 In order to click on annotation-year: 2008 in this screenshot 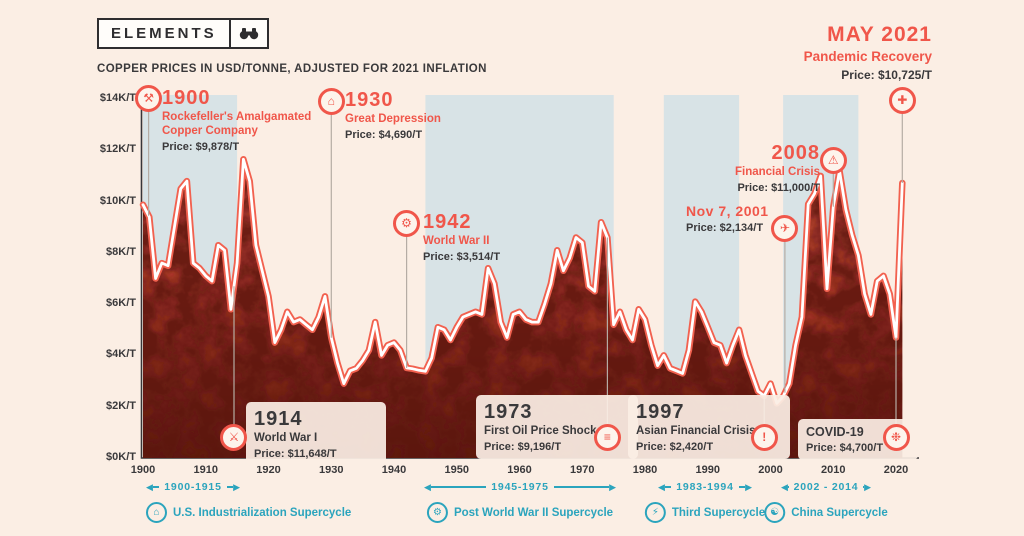, I will do `click(795, 153)`.